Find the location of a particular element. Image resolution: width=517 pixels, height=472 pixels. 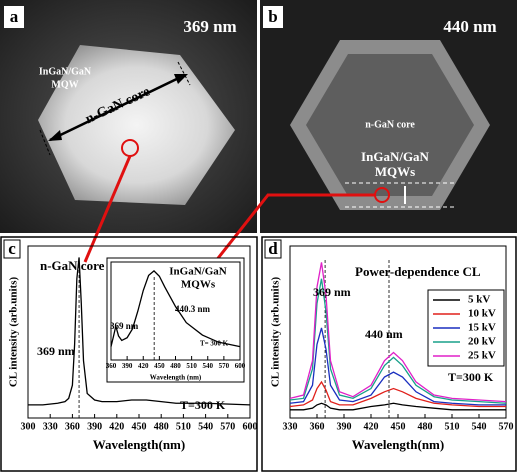

core-label: n-GaN core is located at coordinates (390, 124).